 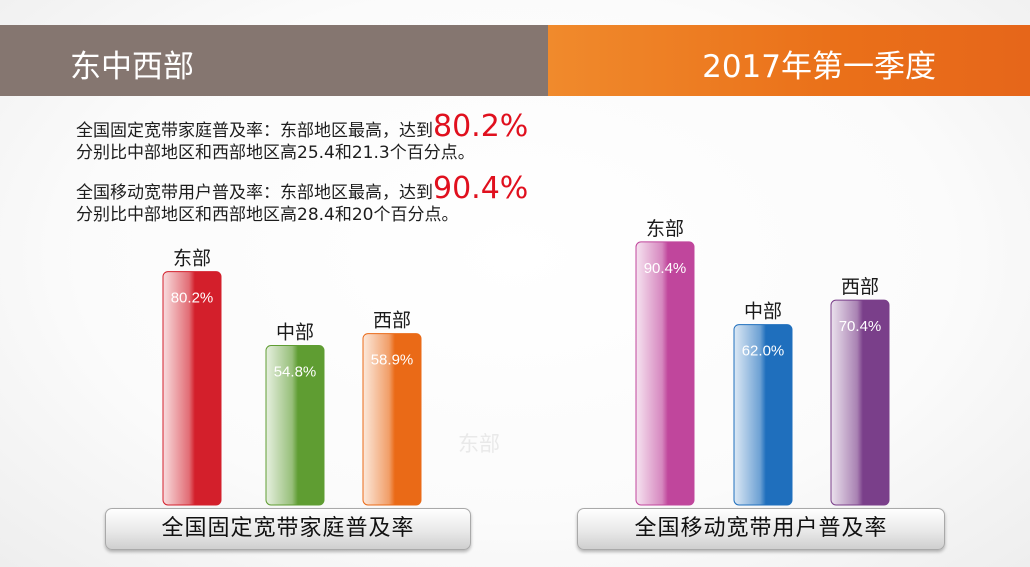 I want to click on summary-fixed-highlight: 80.2%, so click(x=481, y=126).